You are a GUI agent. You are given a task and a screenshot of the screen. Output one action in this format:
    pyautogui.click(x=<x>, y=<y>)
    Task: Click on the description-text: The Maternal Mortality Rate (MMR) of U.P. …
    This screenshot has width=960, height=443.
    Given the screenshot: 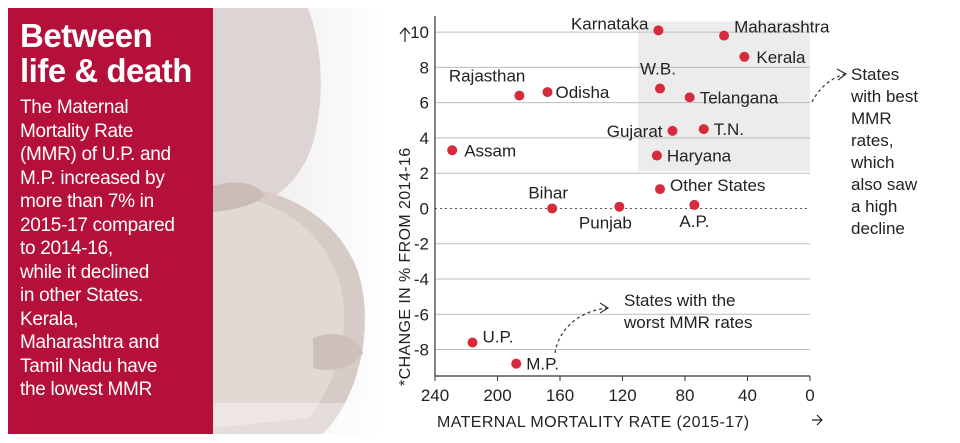 What is the action you would take?
    pyautogui.click(x=111, y=249)
    